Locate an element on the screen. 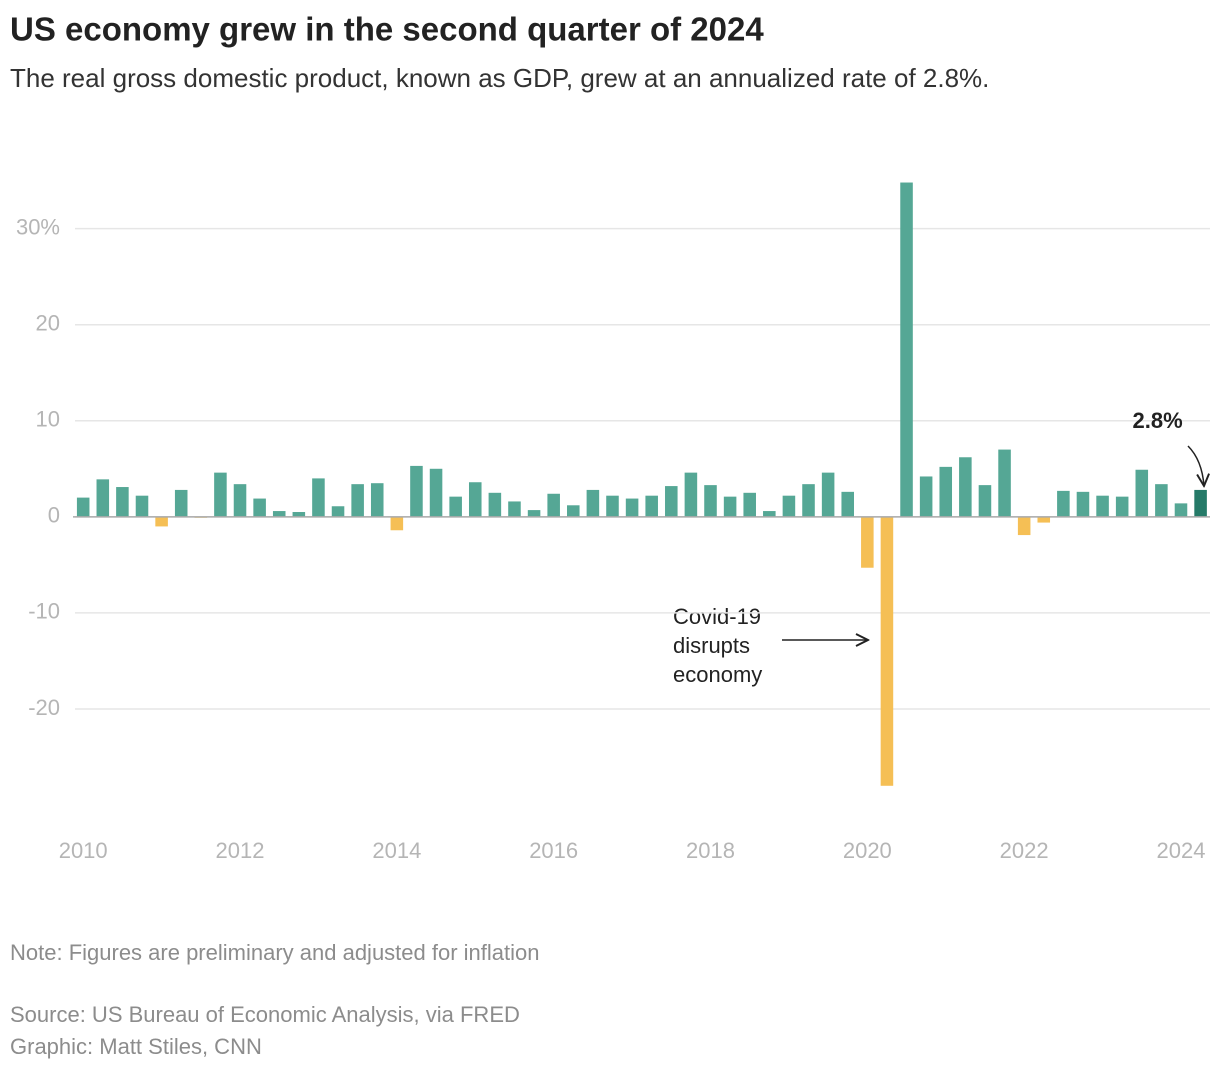 This screenshot has height=1074, width=1220. label-arrow is located at coordinates (1195, 465).